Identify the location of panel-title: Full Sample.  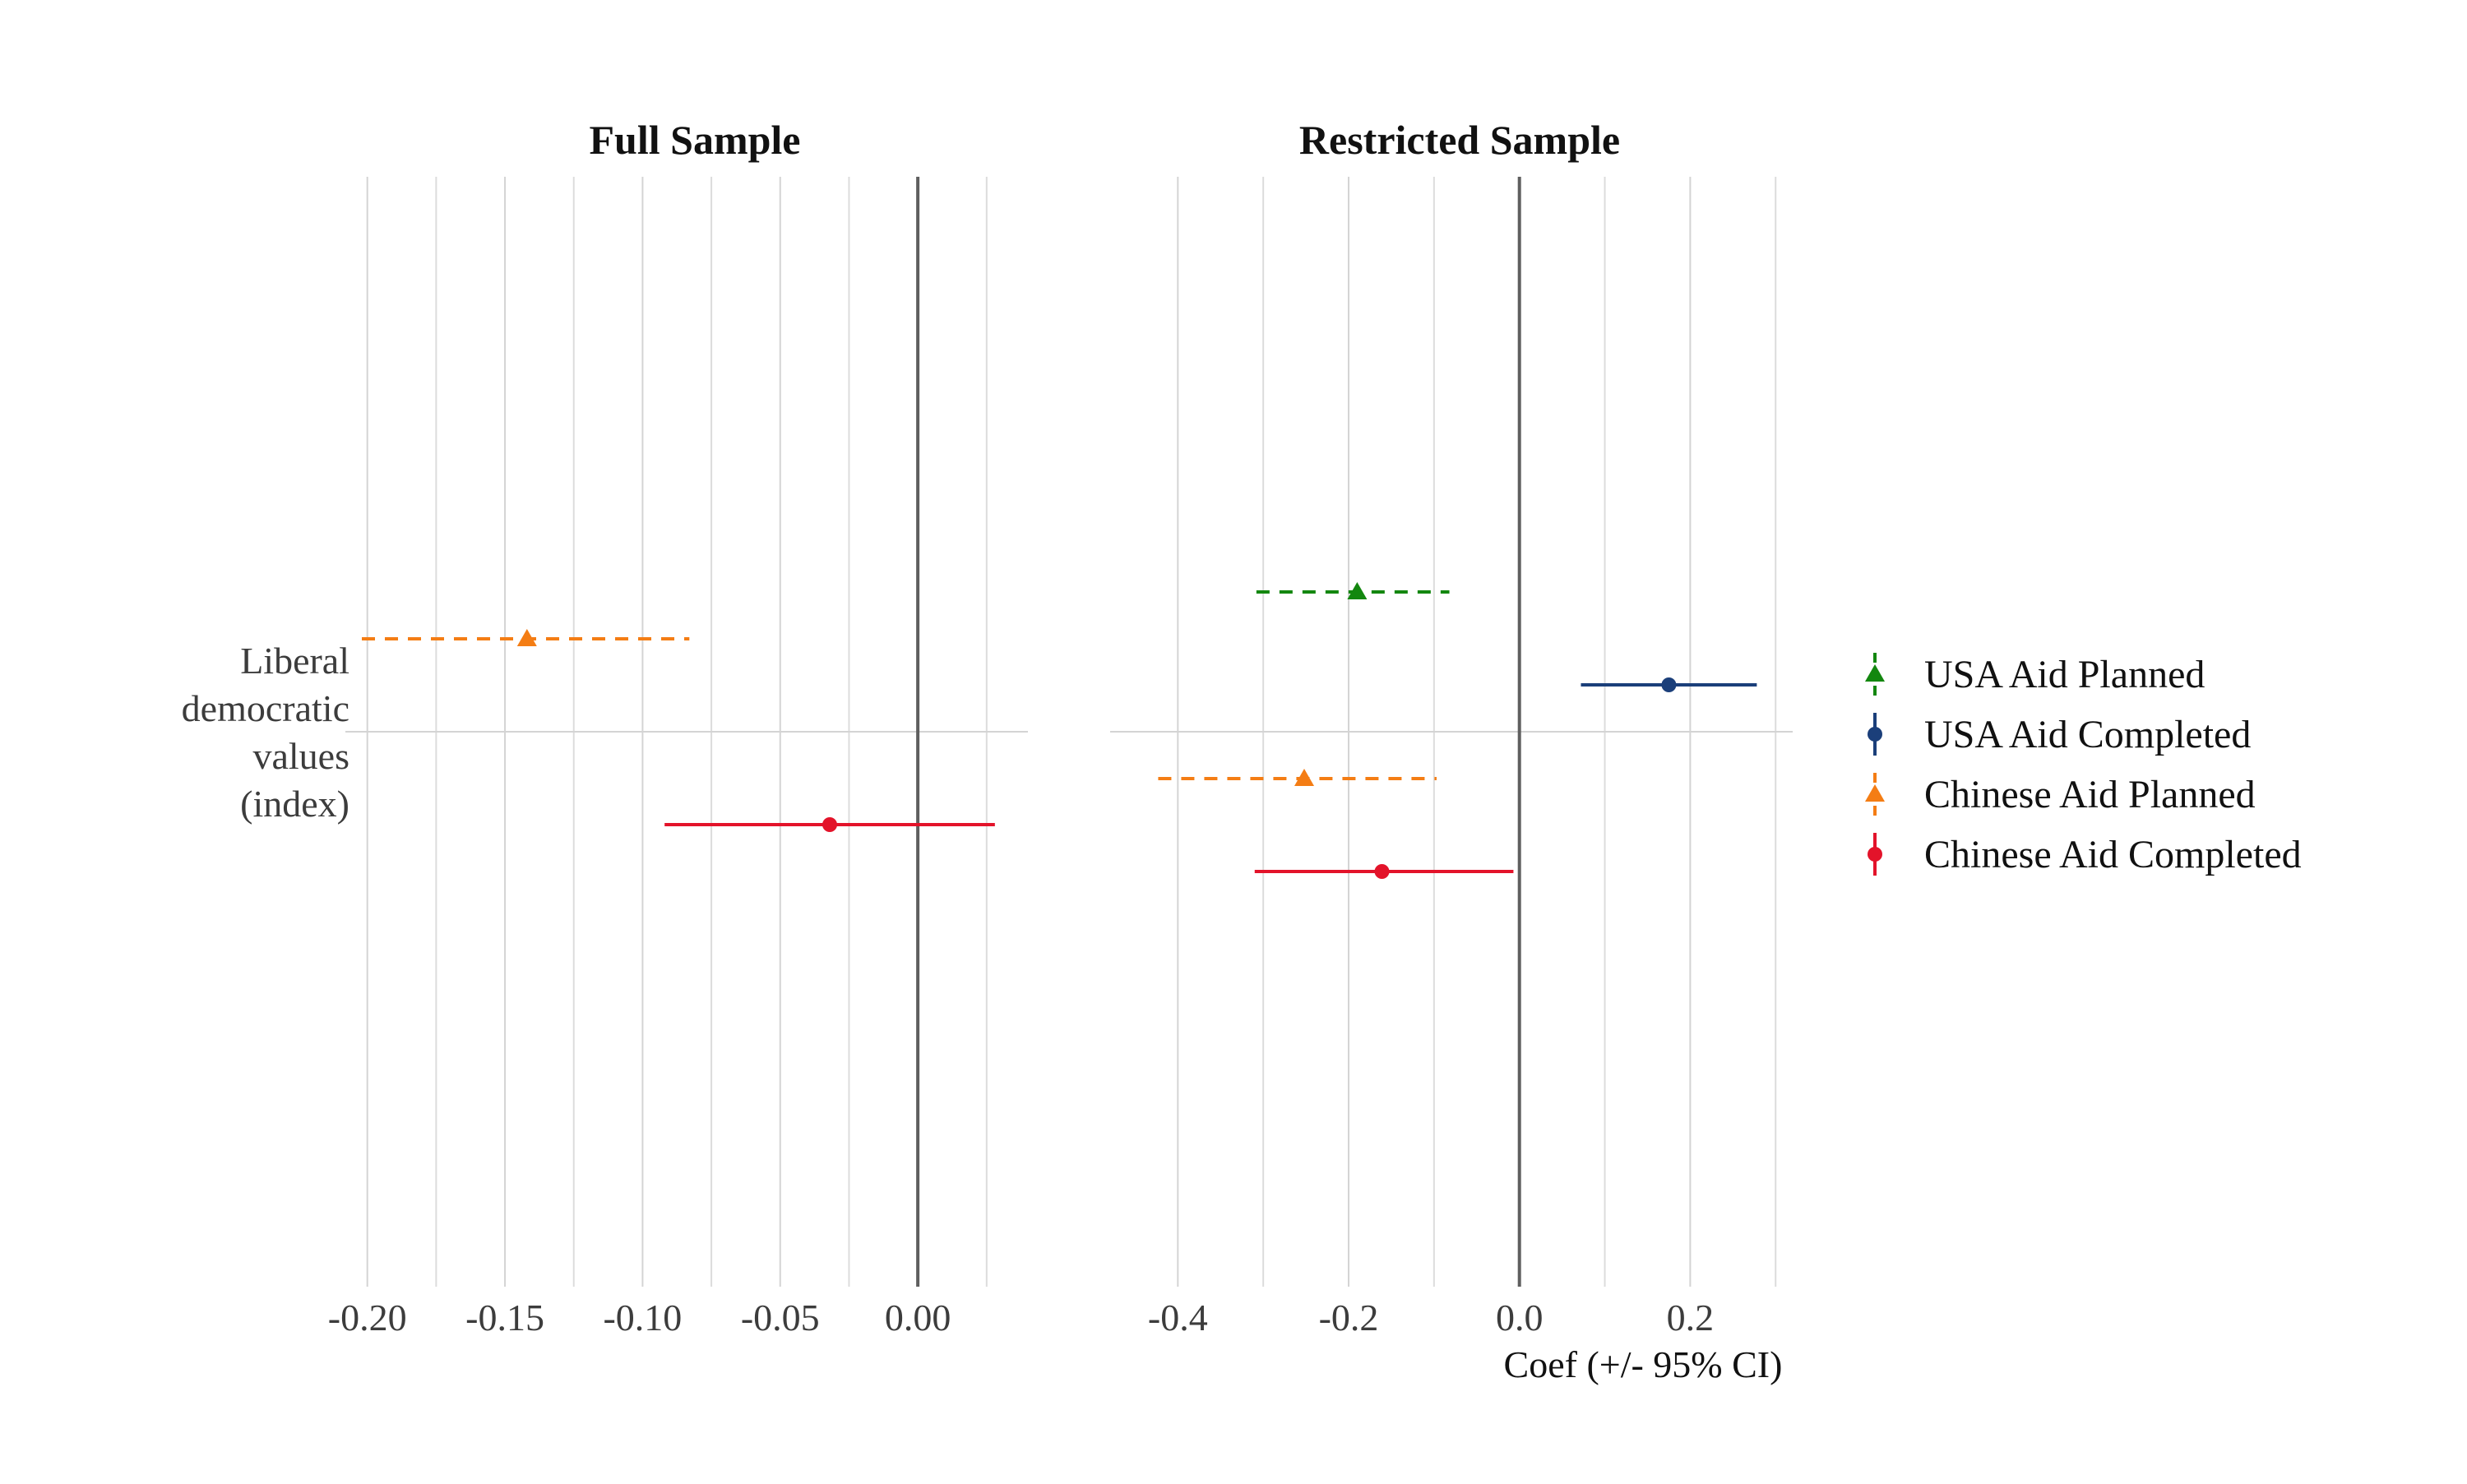
(696, 140).